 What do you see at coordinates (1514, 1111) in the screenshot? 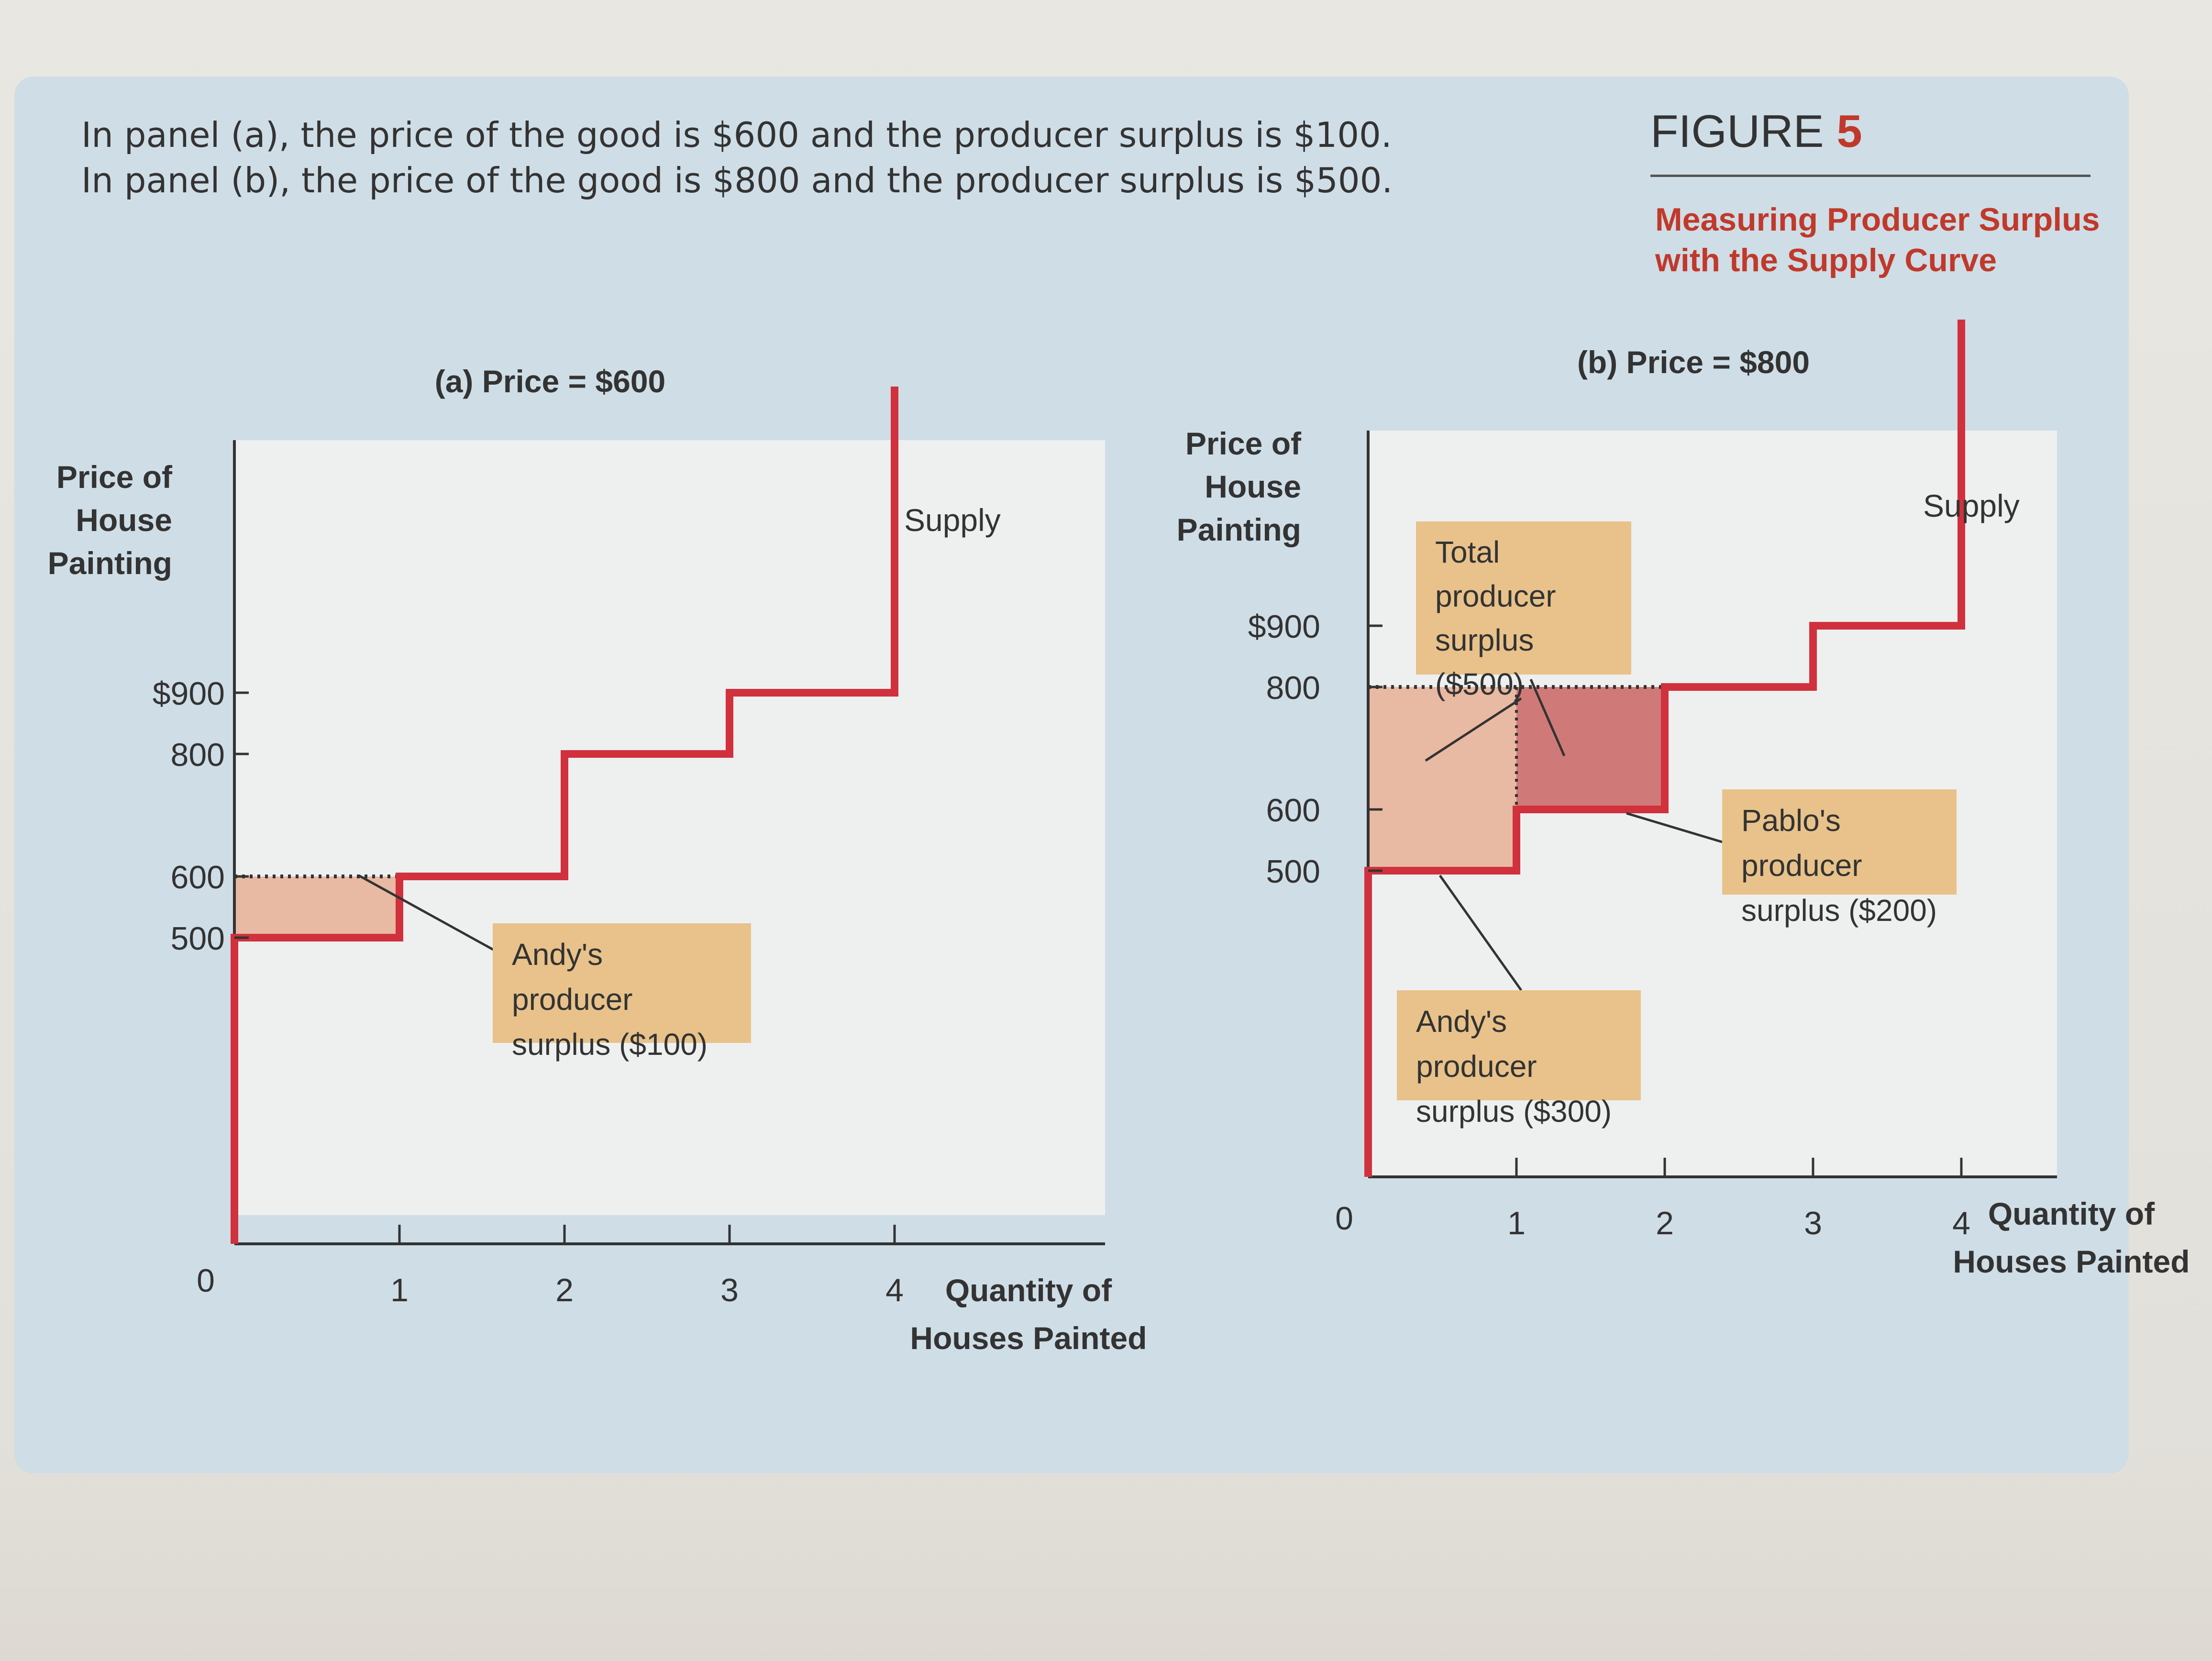
I see `annotation-b-andy-line2: surplus ($300)` at bounding box center [1514, 1111].